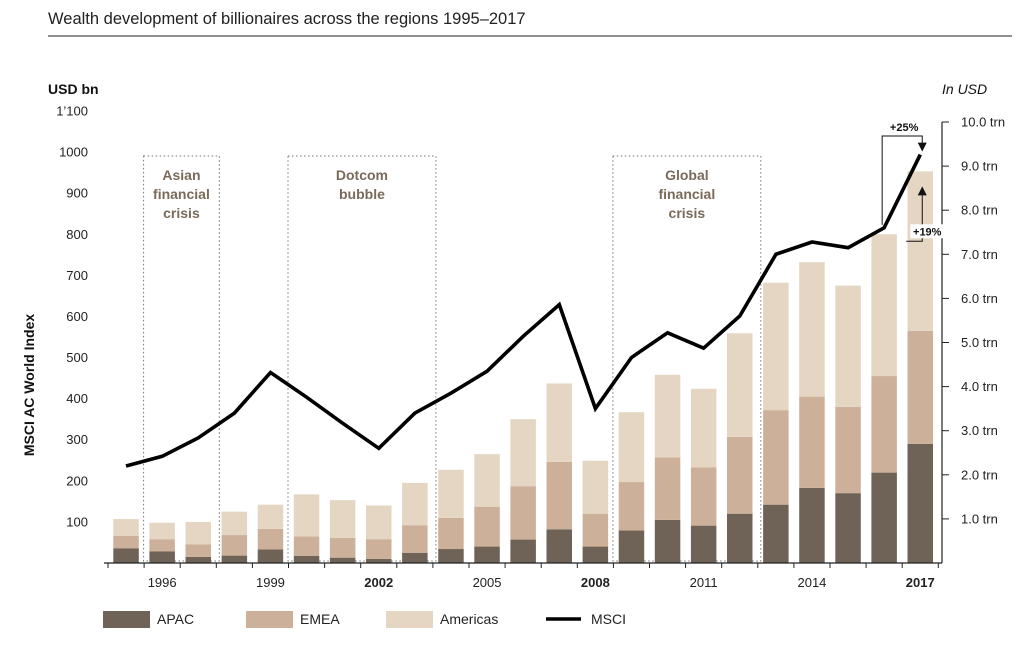 The height and width of the screenshot is (661, 1024). I want to click on bar-apac-2006, so click(523, 551).